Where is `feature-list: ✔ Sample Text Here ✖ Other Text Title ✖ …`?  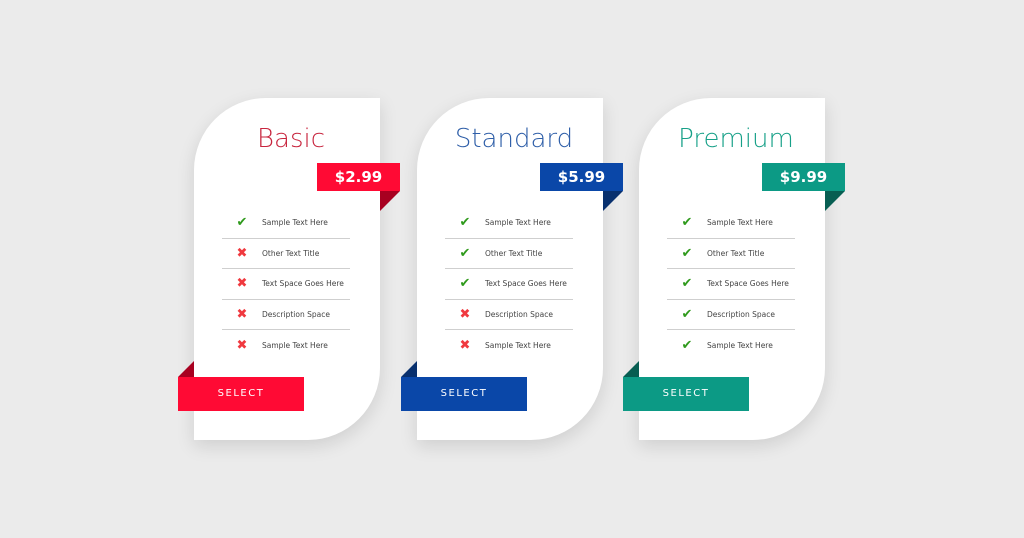 feature-list: ✔ Sample Text Here ✖ Other Text Title ✖ … is located at coordinates (286, 284).